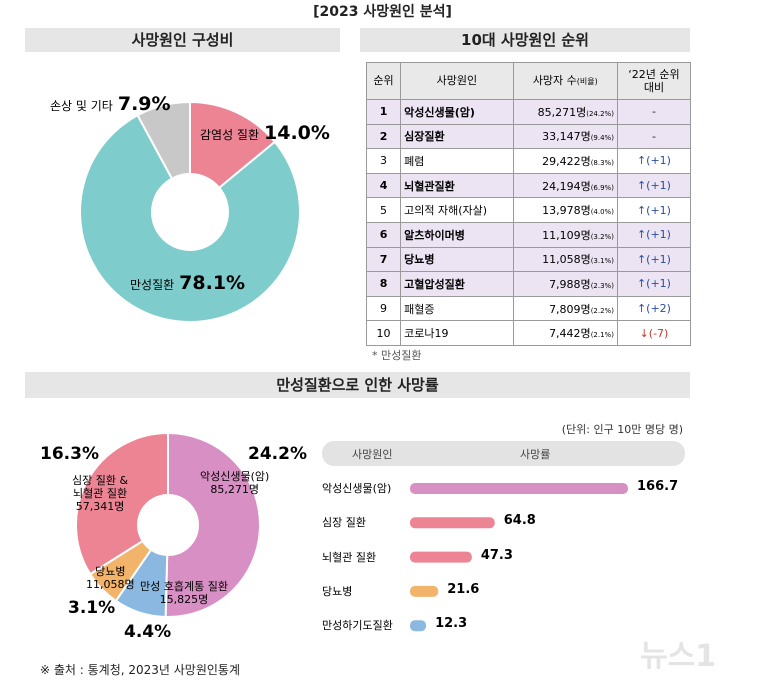  What do you see at coordinates (212, 283) in the screenshot?
I see `value-label: 78.1%` at bounding box center [212, 283].